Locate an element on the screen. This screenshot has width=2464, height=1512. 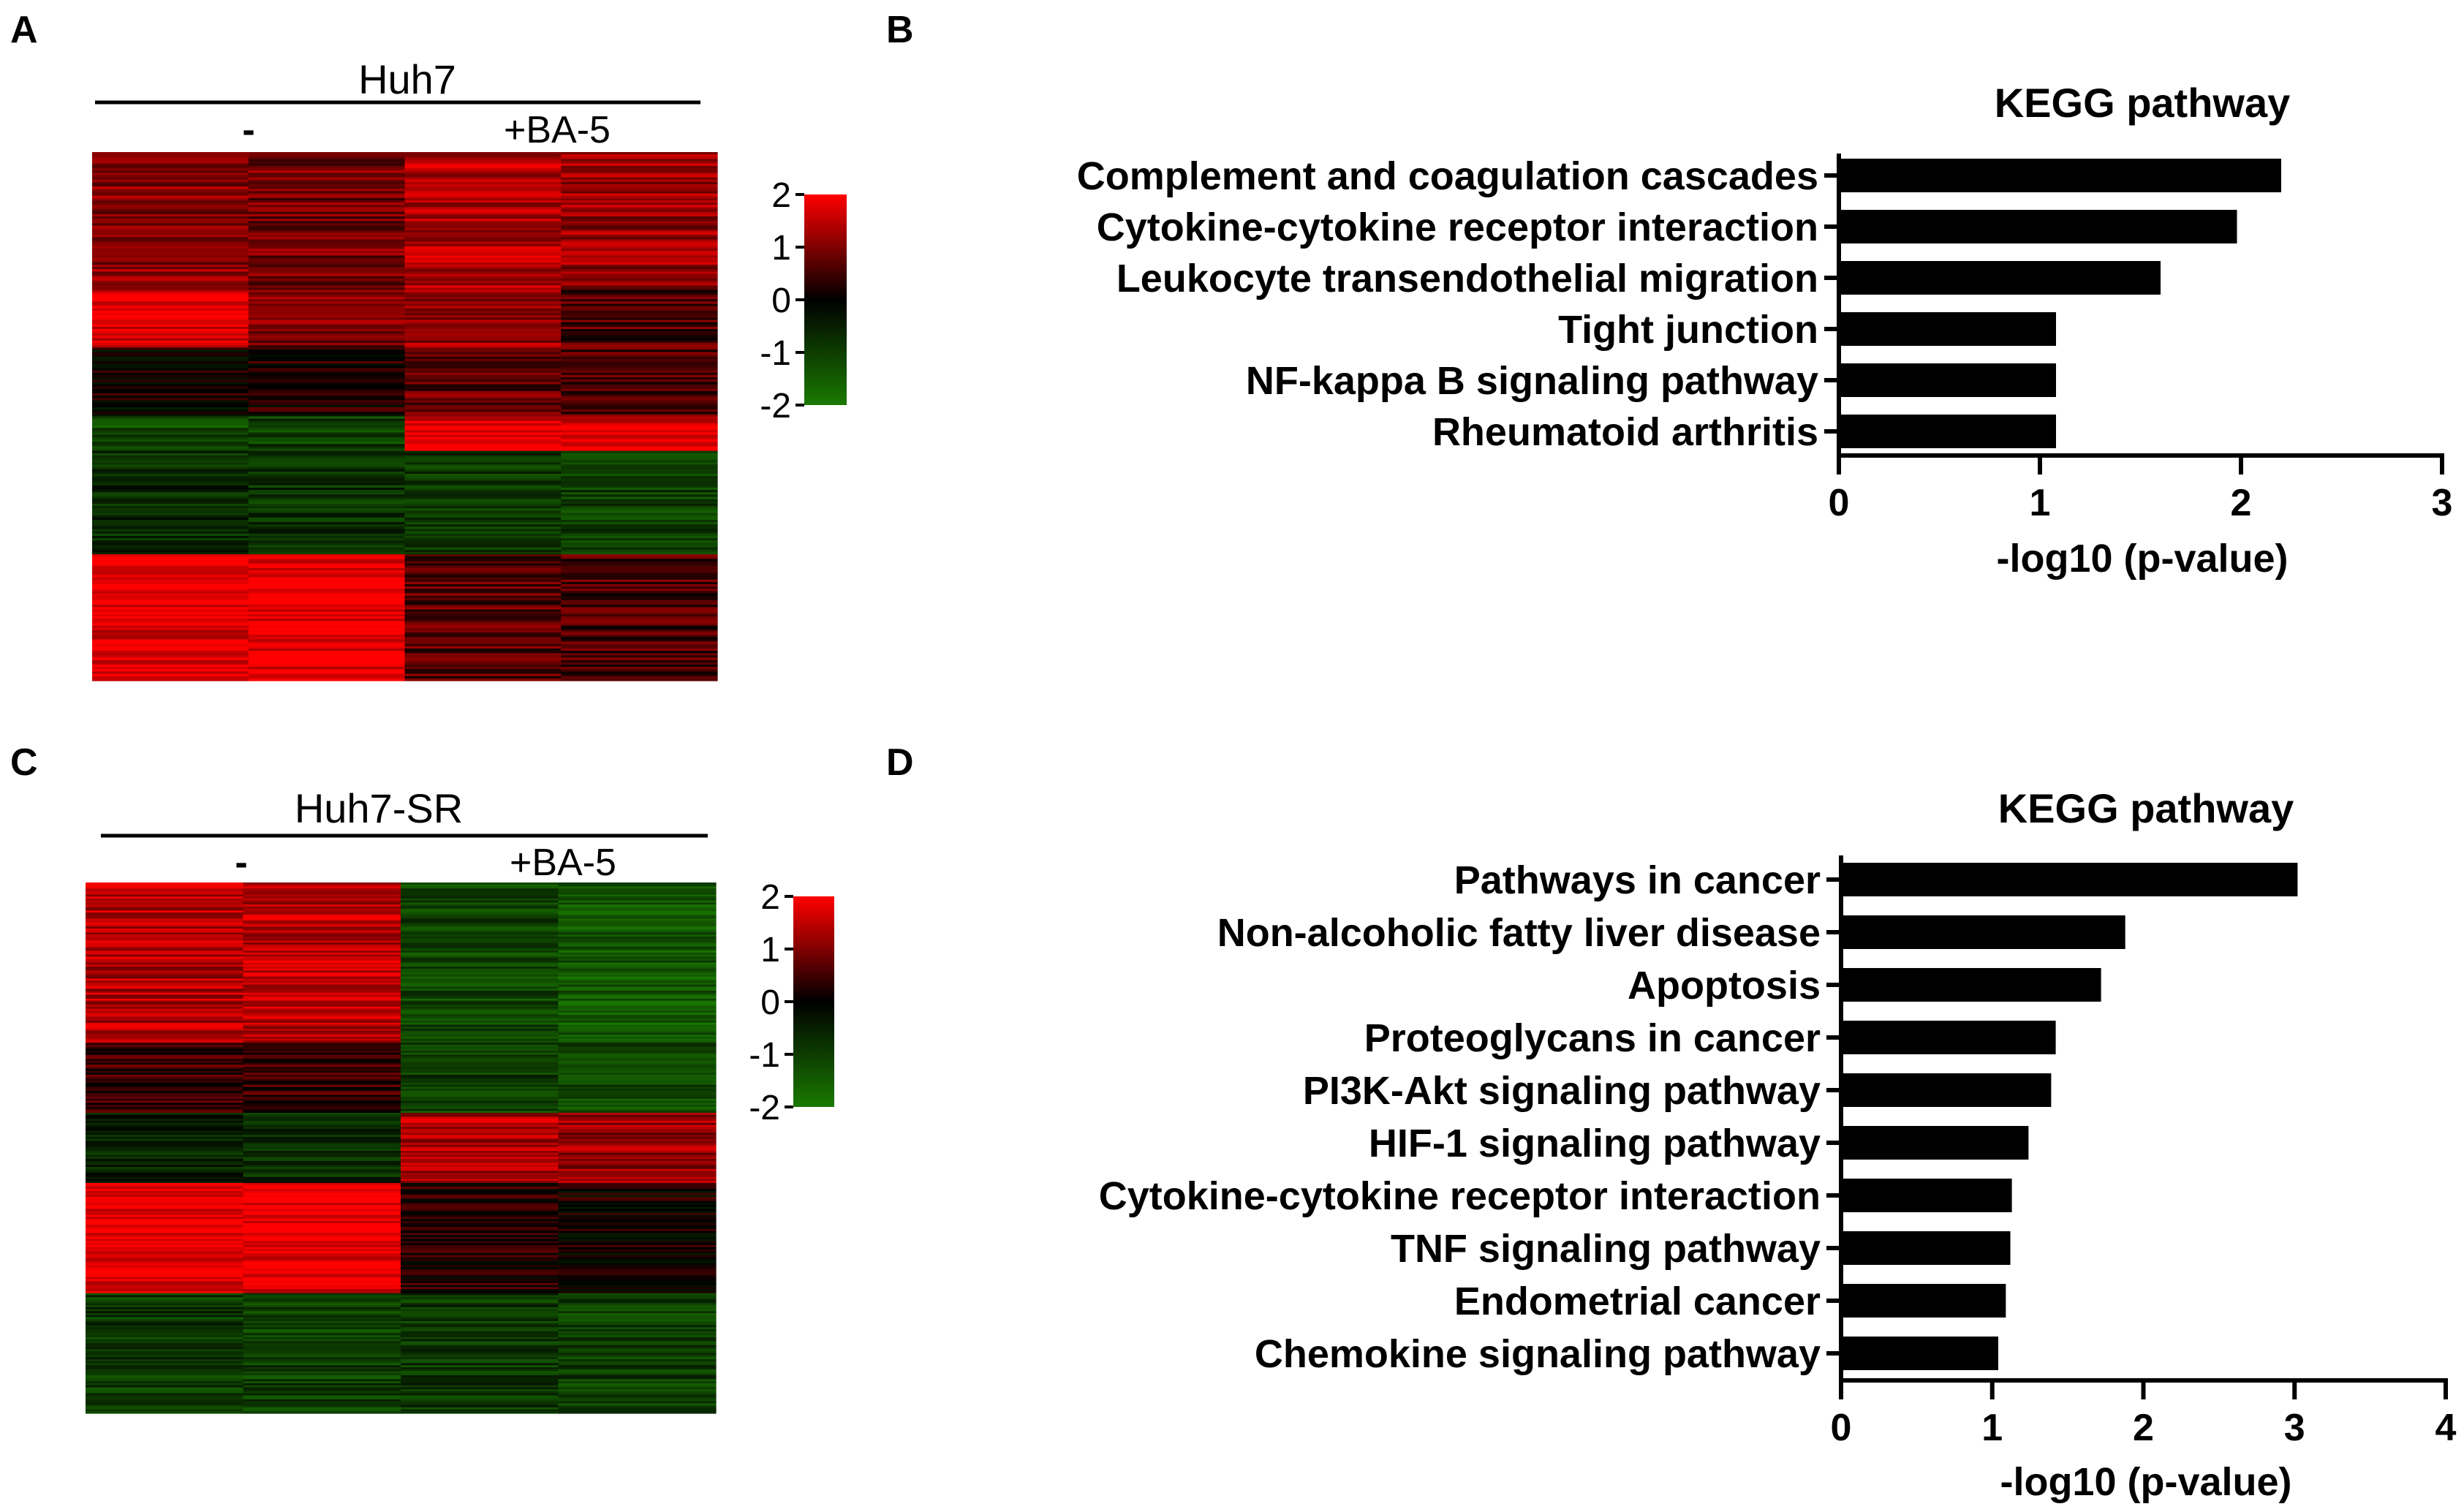
color-scale-c: 210-1-2 is located at coordinates (791, 1002).